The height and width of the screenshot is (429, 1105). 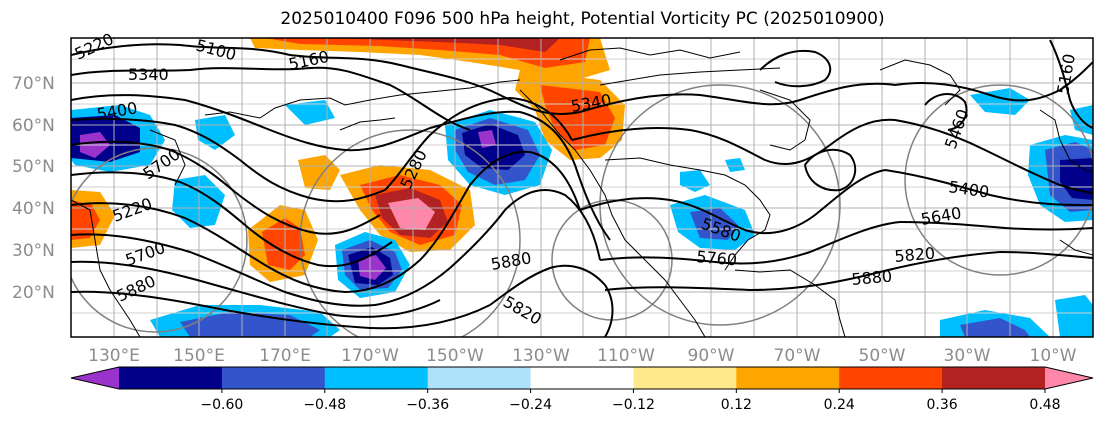 What do you see at coordinates (285, 356) in the screenshot?
I see `lon-label: 170°E` at bounding box center [285, 356].